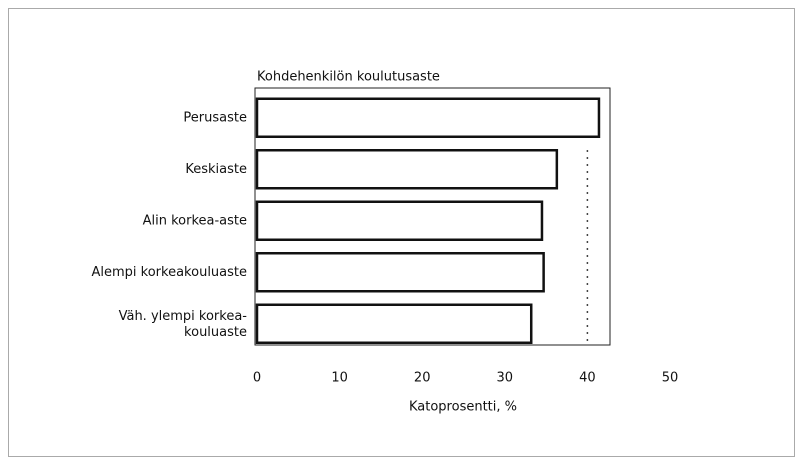 This screenshot has width=796, height=458. What do you see at coordinates (422, 378) in the screenshot?
I see `x-tick-label: 20` at bounding box center [422, 378].